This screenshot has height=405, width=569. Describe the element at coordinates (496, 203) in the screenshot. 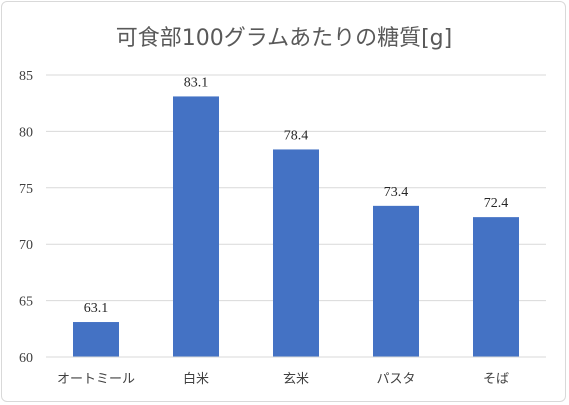

I see `data-label: 72.4` at that location.